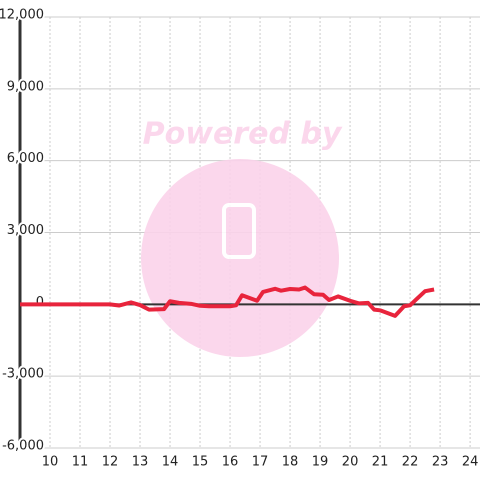 The width and height of the screenshot is (480, 480). What do you see at coordinates (230, 462) in the screenshot?
I see `x-tick-label: 16` at bounding box center [230, 462].